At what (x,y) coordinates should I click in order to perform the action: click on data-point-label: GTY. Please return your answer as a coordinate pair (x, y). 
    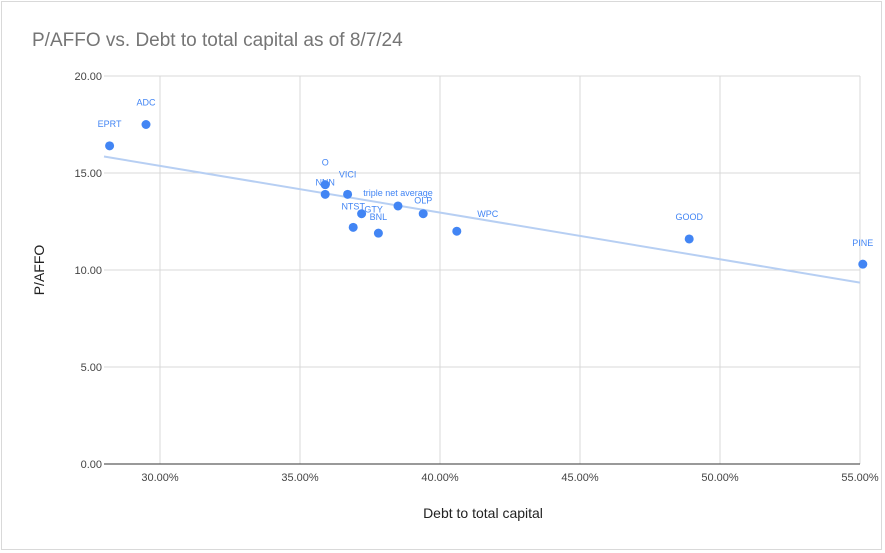
    Looking at the image, I should click on (373, 210).